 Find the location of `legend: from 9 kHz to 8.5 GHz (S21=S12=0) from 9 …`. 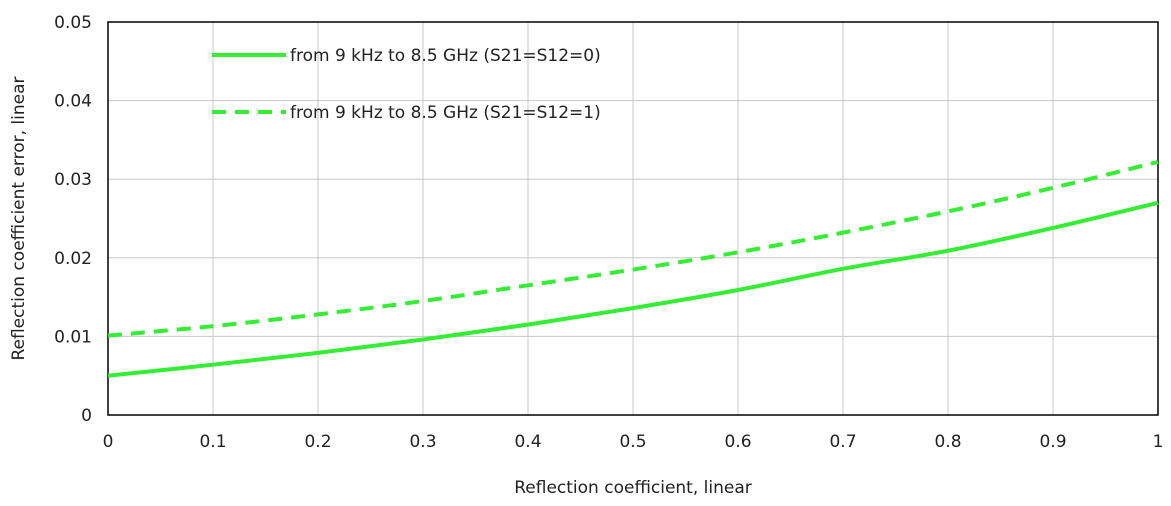

legend: from 9 kHz to 8.5 GHz (S21=S12=0) from 9 … is located at coordinates (406, 84).